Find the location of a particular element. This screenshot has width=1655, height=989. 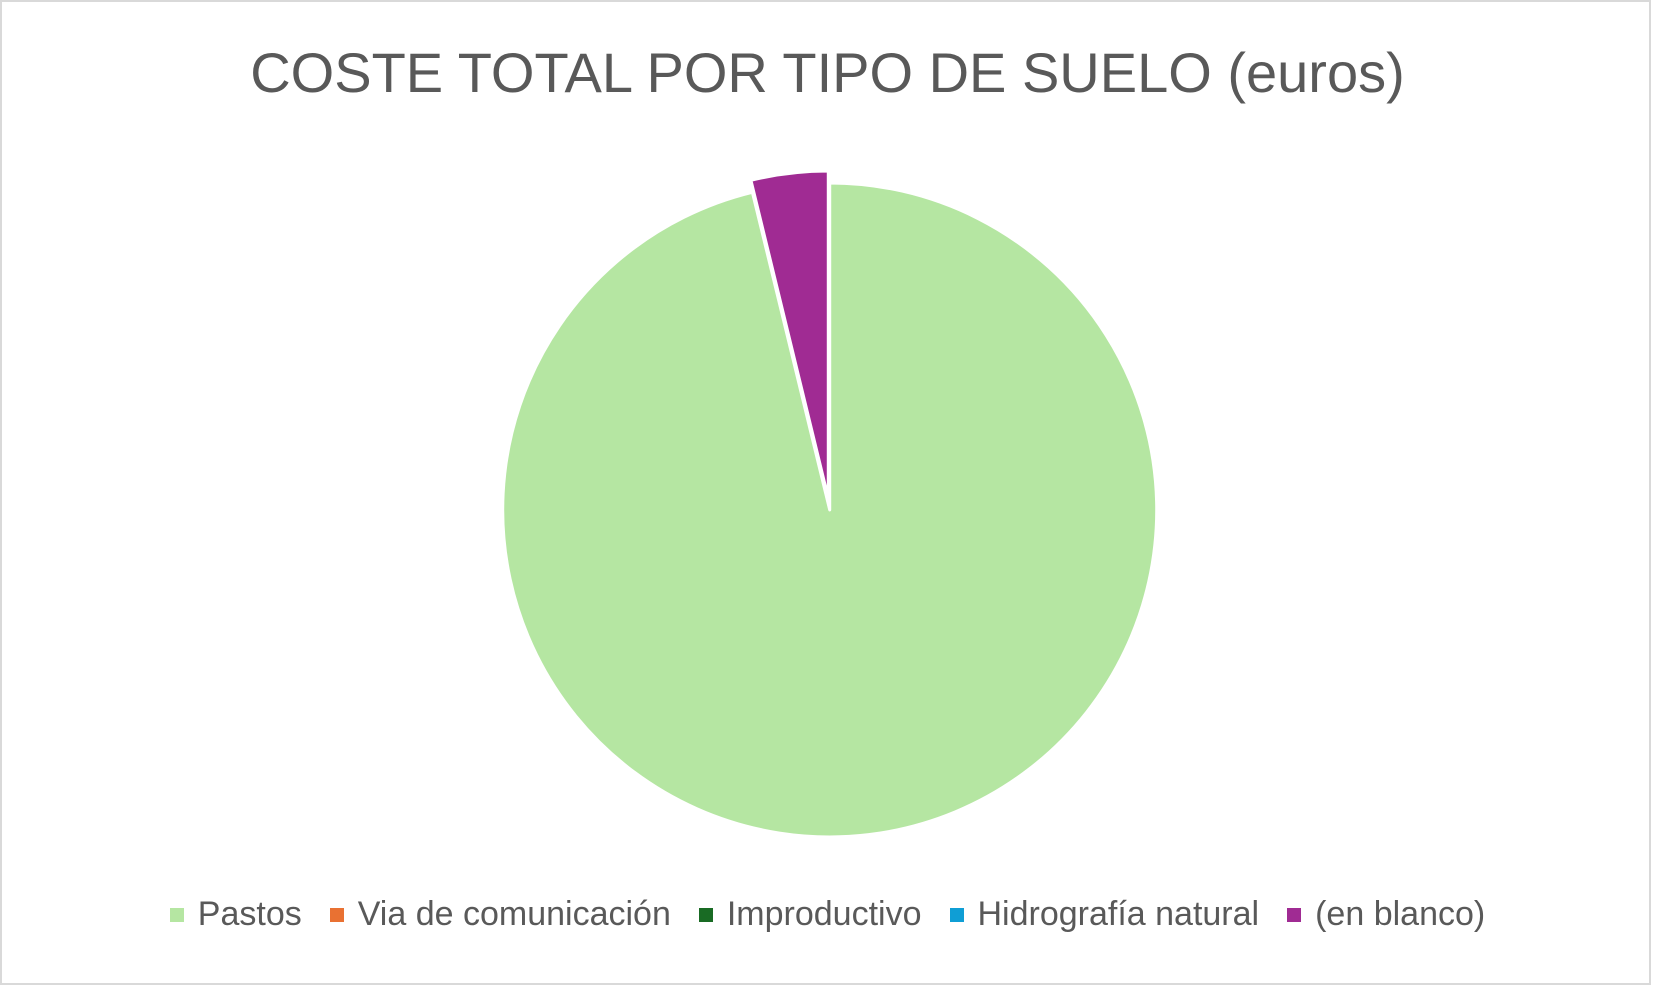

legend-label-improductivo: Improductivo is located at coordinates (824, 914).